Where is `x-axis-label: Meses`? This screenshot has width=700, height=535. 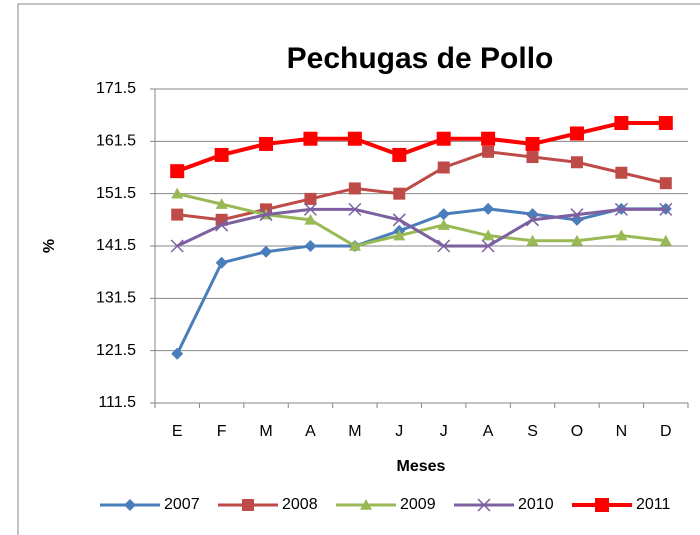
x-axis-label: Meses is located at coordinates (421, 466).